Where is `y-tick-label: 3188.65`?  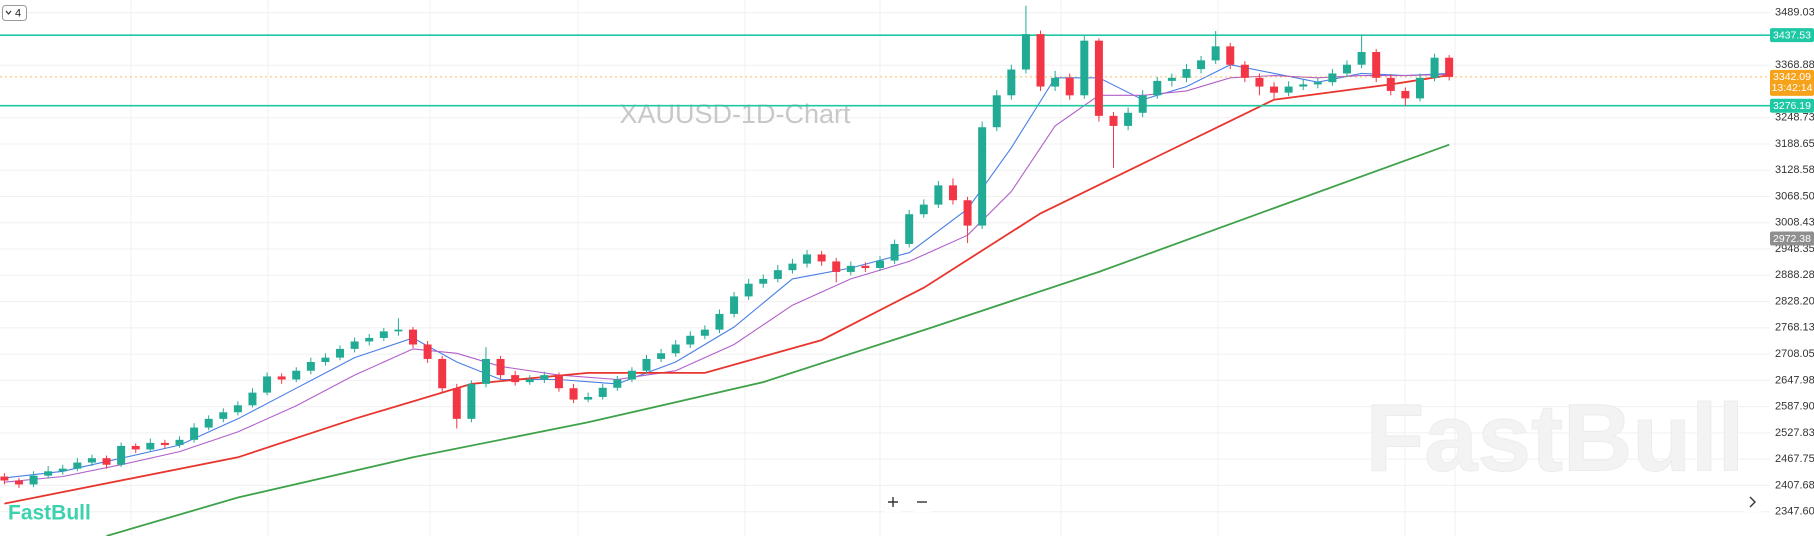
y-tick-label: 3188.65 is located at coordinates (1794, 144).